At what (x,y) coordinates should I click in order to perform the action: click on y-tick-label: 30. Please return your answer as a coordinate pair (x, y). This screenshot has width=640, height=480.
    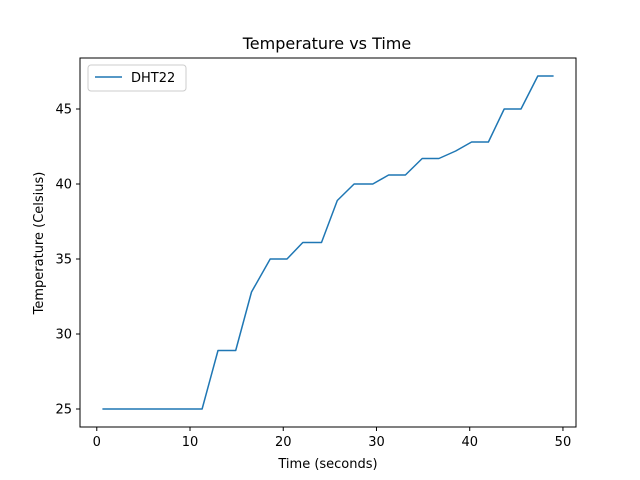
    Looking at the image, I should click on (63, 335).